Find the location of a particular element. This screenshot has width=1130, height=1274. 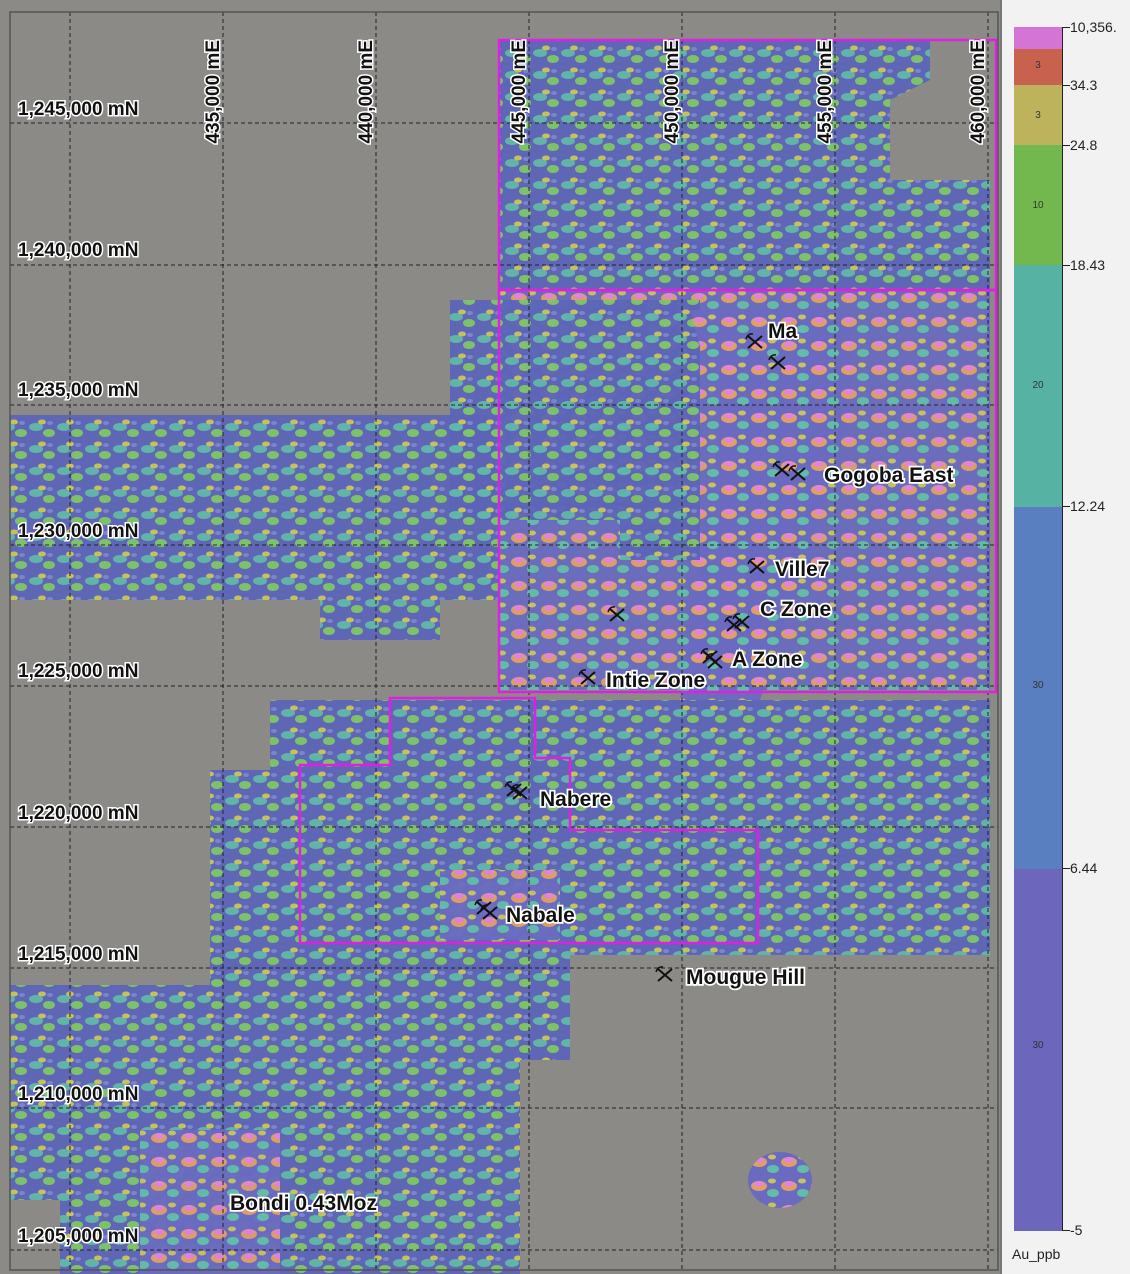

legend-unit-label: Au_ppb is located at coordinates (1036, 1254).